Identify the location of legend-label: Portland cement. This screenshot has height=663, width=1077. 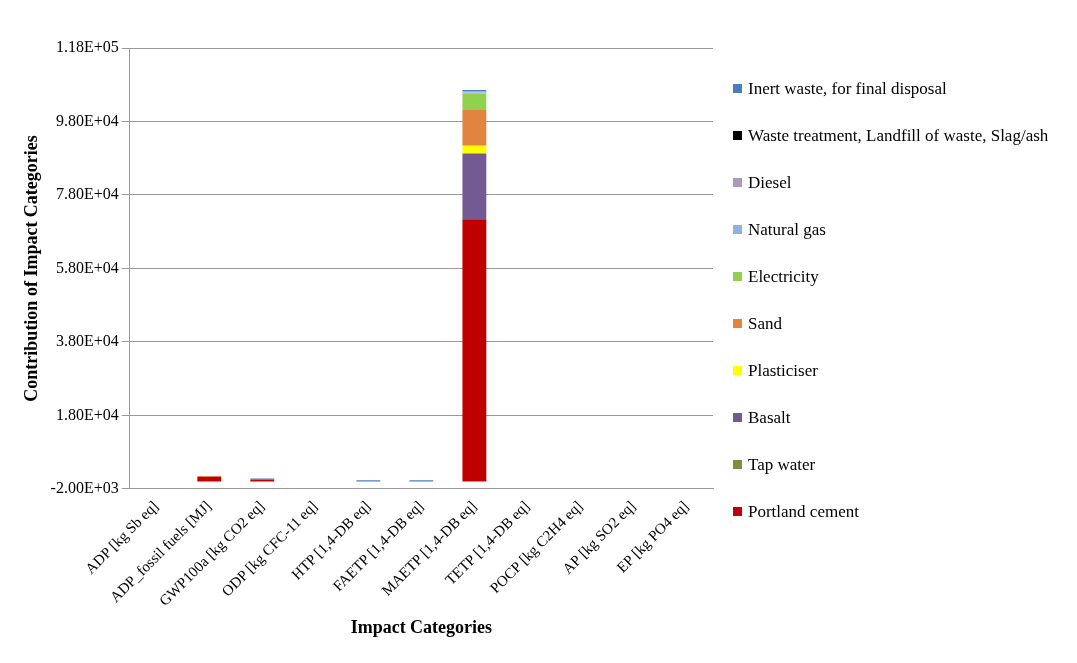
(803, 511).